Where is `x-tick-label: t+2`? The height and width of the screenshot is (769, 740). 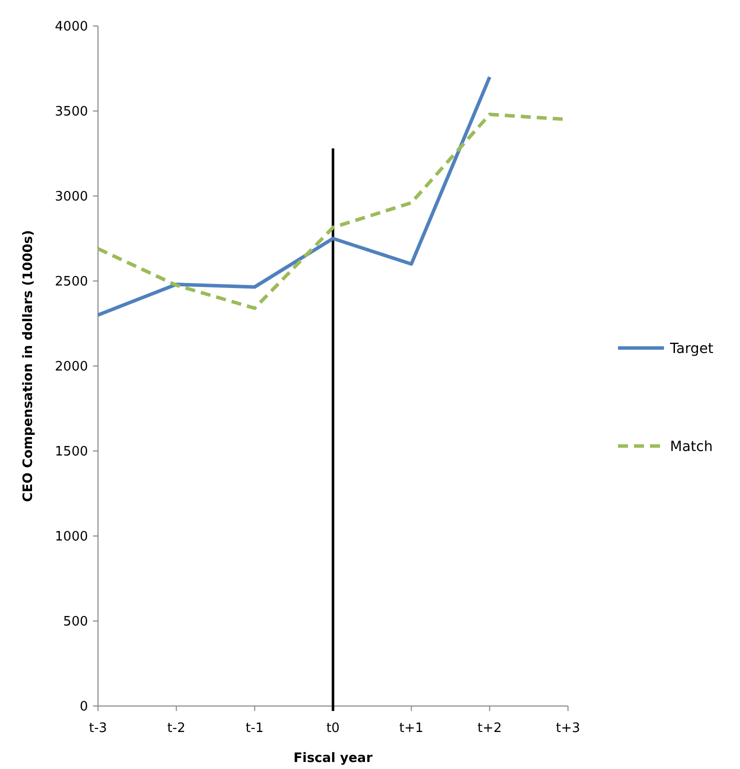 x-tick-label: t+2 is located at coordinates (490, 728).